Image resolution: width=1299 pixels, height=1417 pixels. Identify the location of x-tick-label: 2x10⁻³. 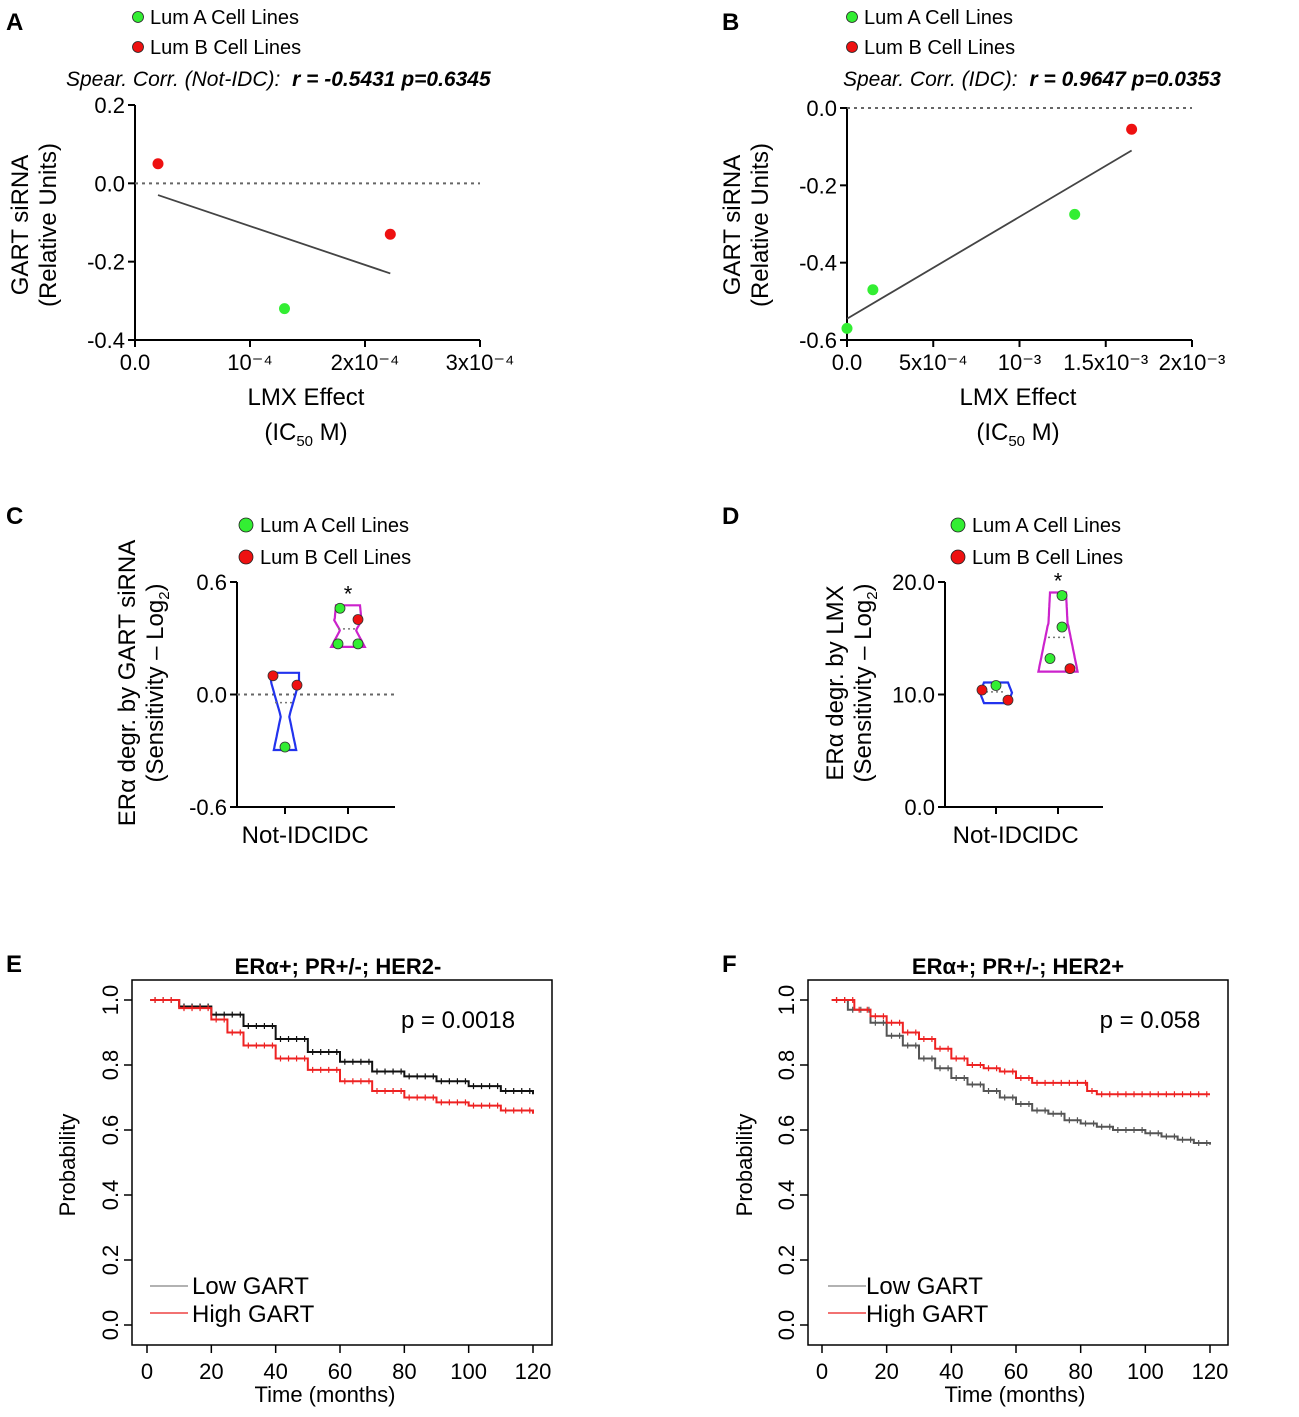
(1192, 362).